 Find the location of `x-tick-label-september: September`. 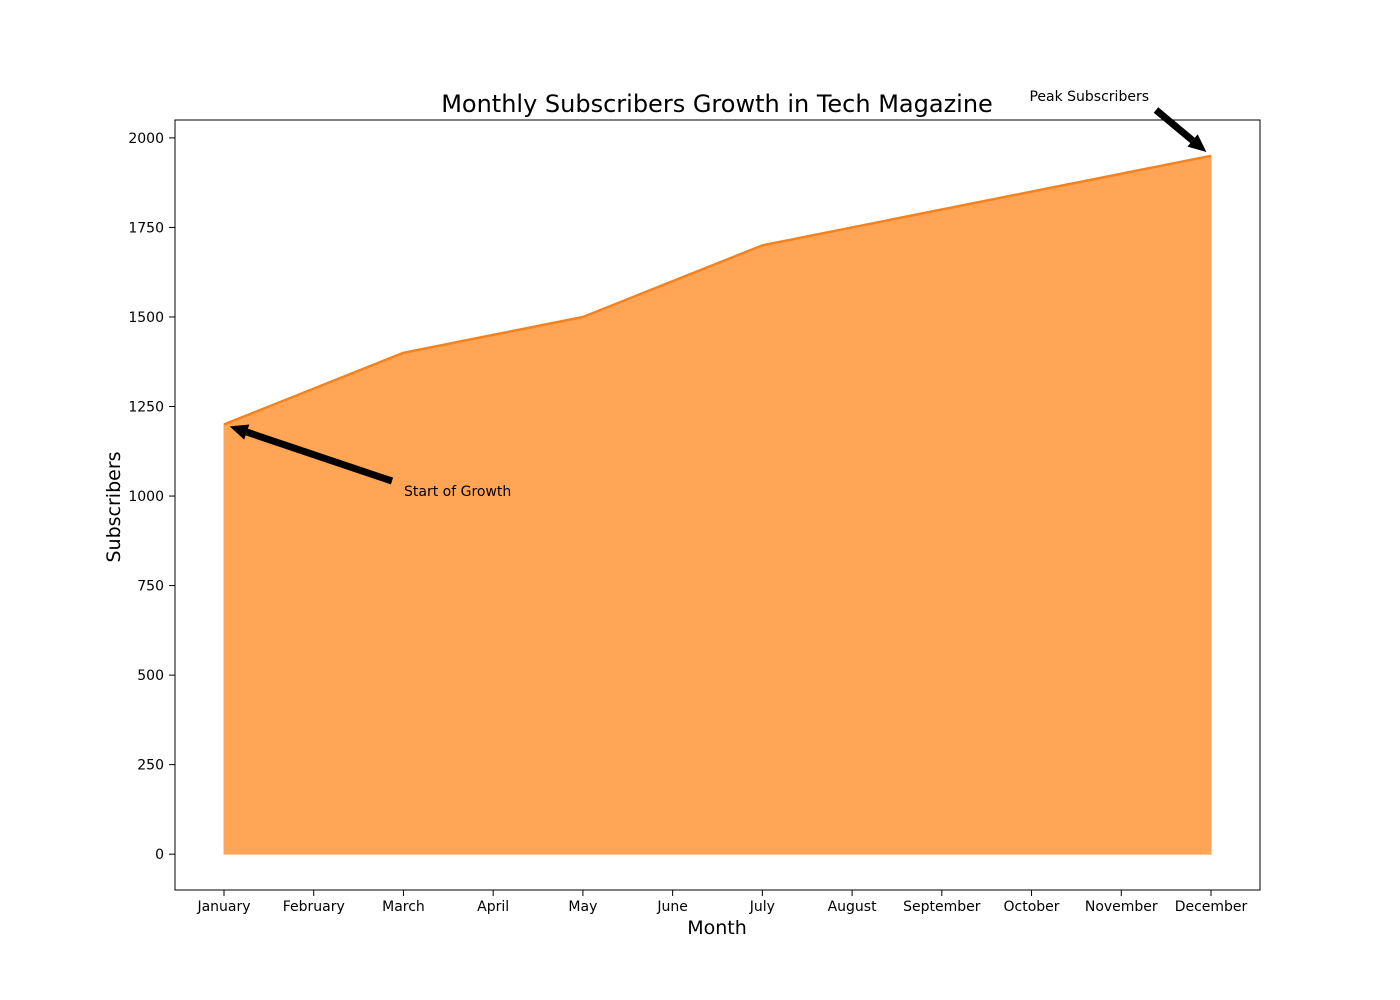

x-tick-label-september: September is located at coordinates (942, 907).